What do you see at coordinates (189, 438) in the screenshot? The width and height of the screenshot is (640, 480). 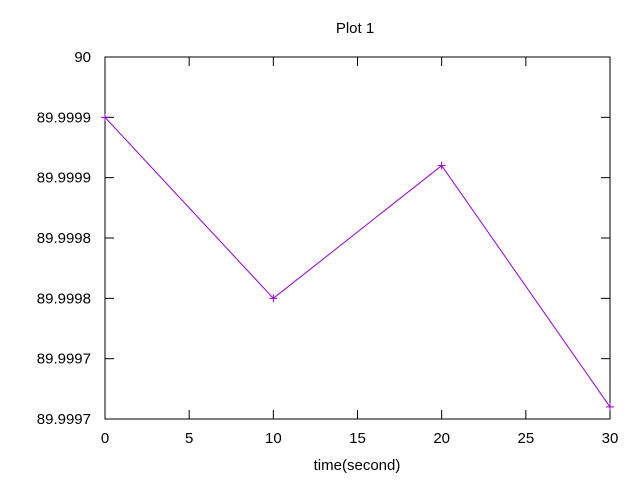 I see `x-tick-label: 5` at bounding box center [189, 438].